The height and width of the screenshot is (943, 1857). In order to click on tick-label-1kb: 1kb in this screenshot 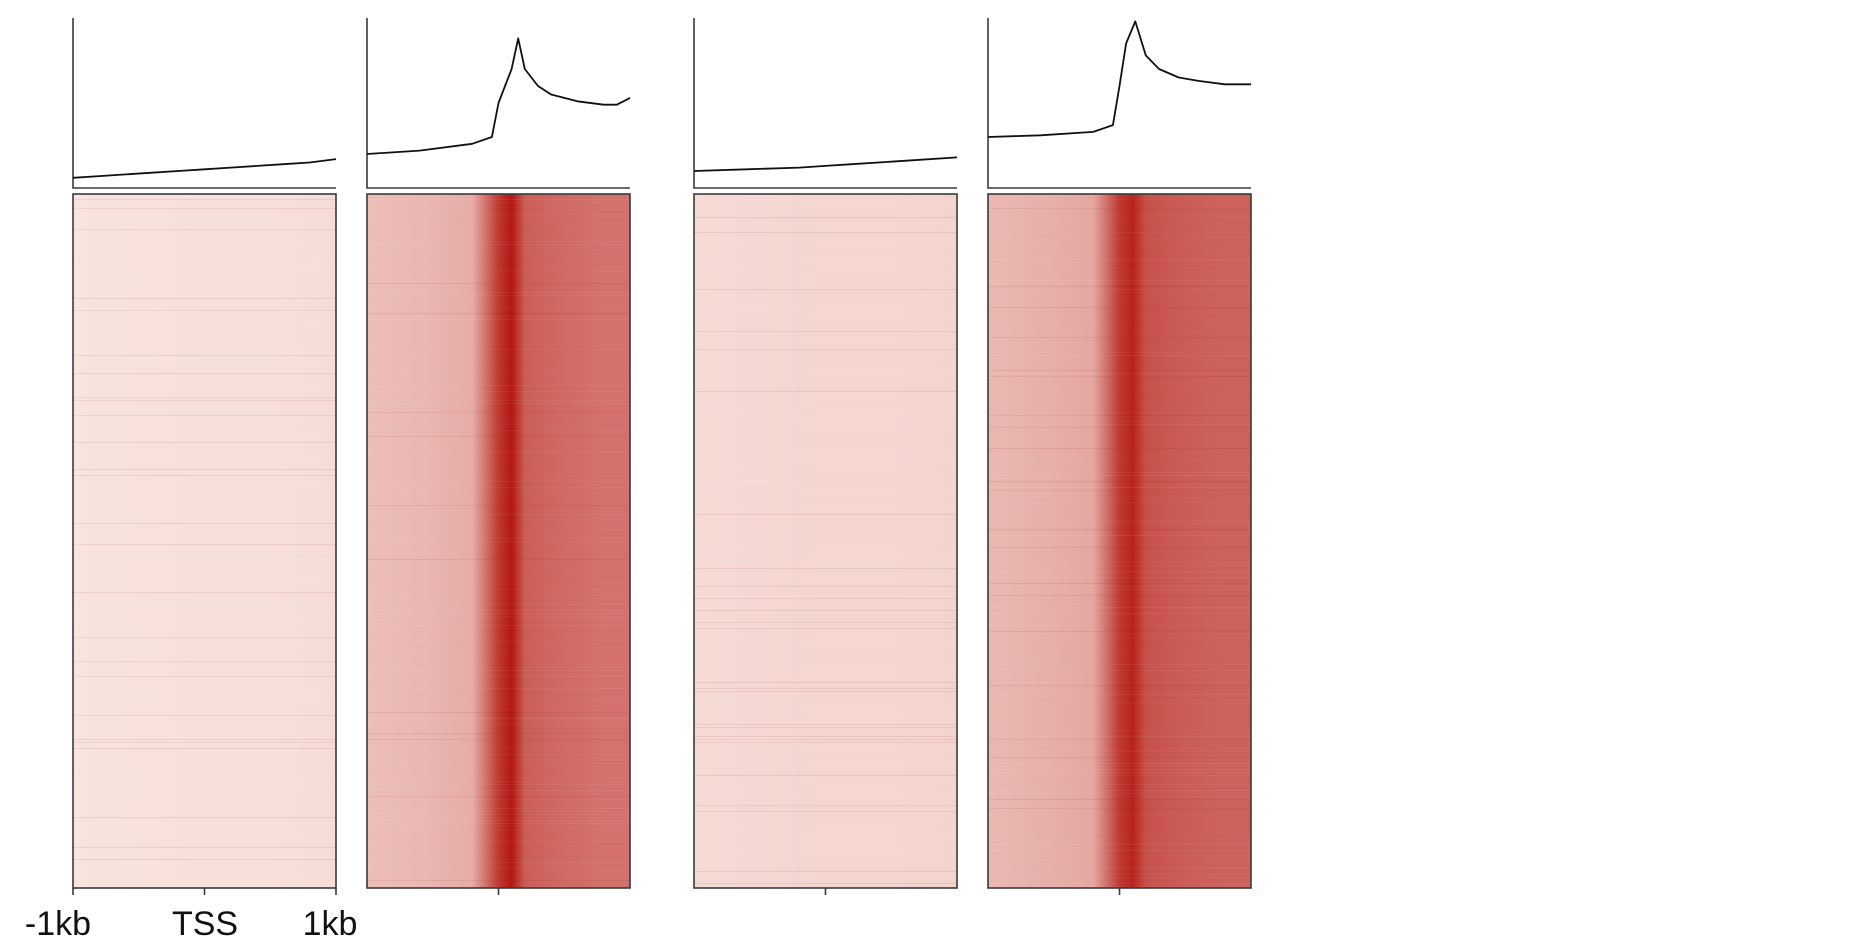, I will do `click(330, 924)`.